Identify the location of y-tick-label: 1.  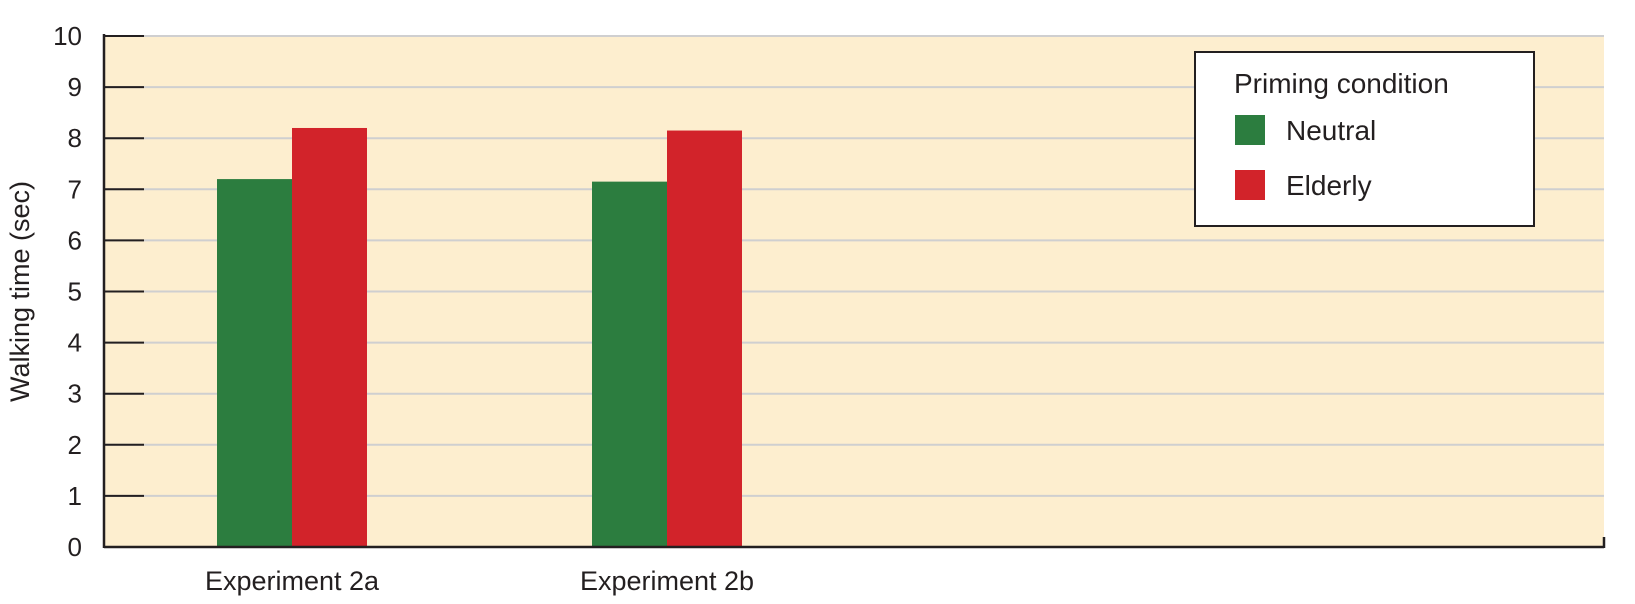
(75, 496).